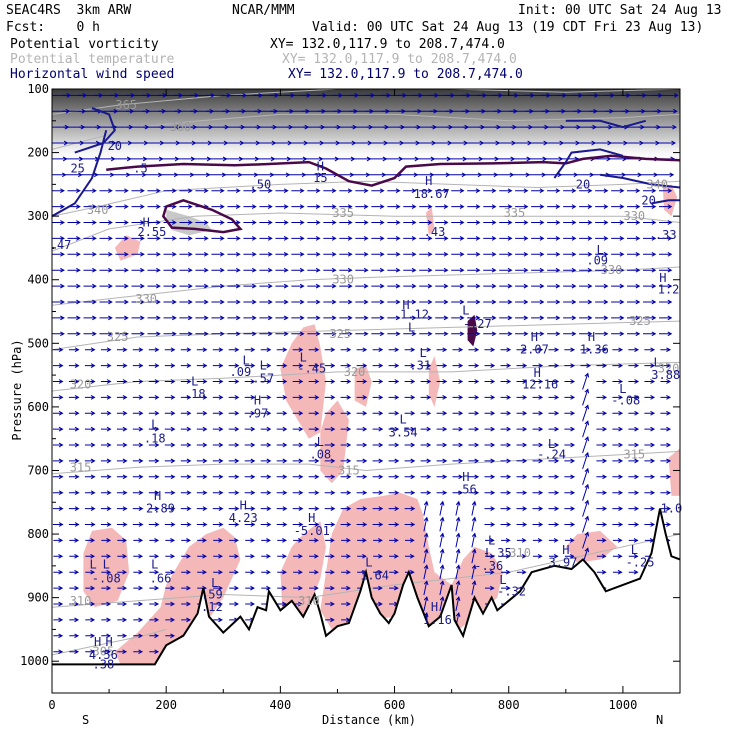 The height and width of the screenshot is (740, 740). Describe the element at coordinates (515, 213) in the screenshot. I see `theta-label-4: 335` at that location.